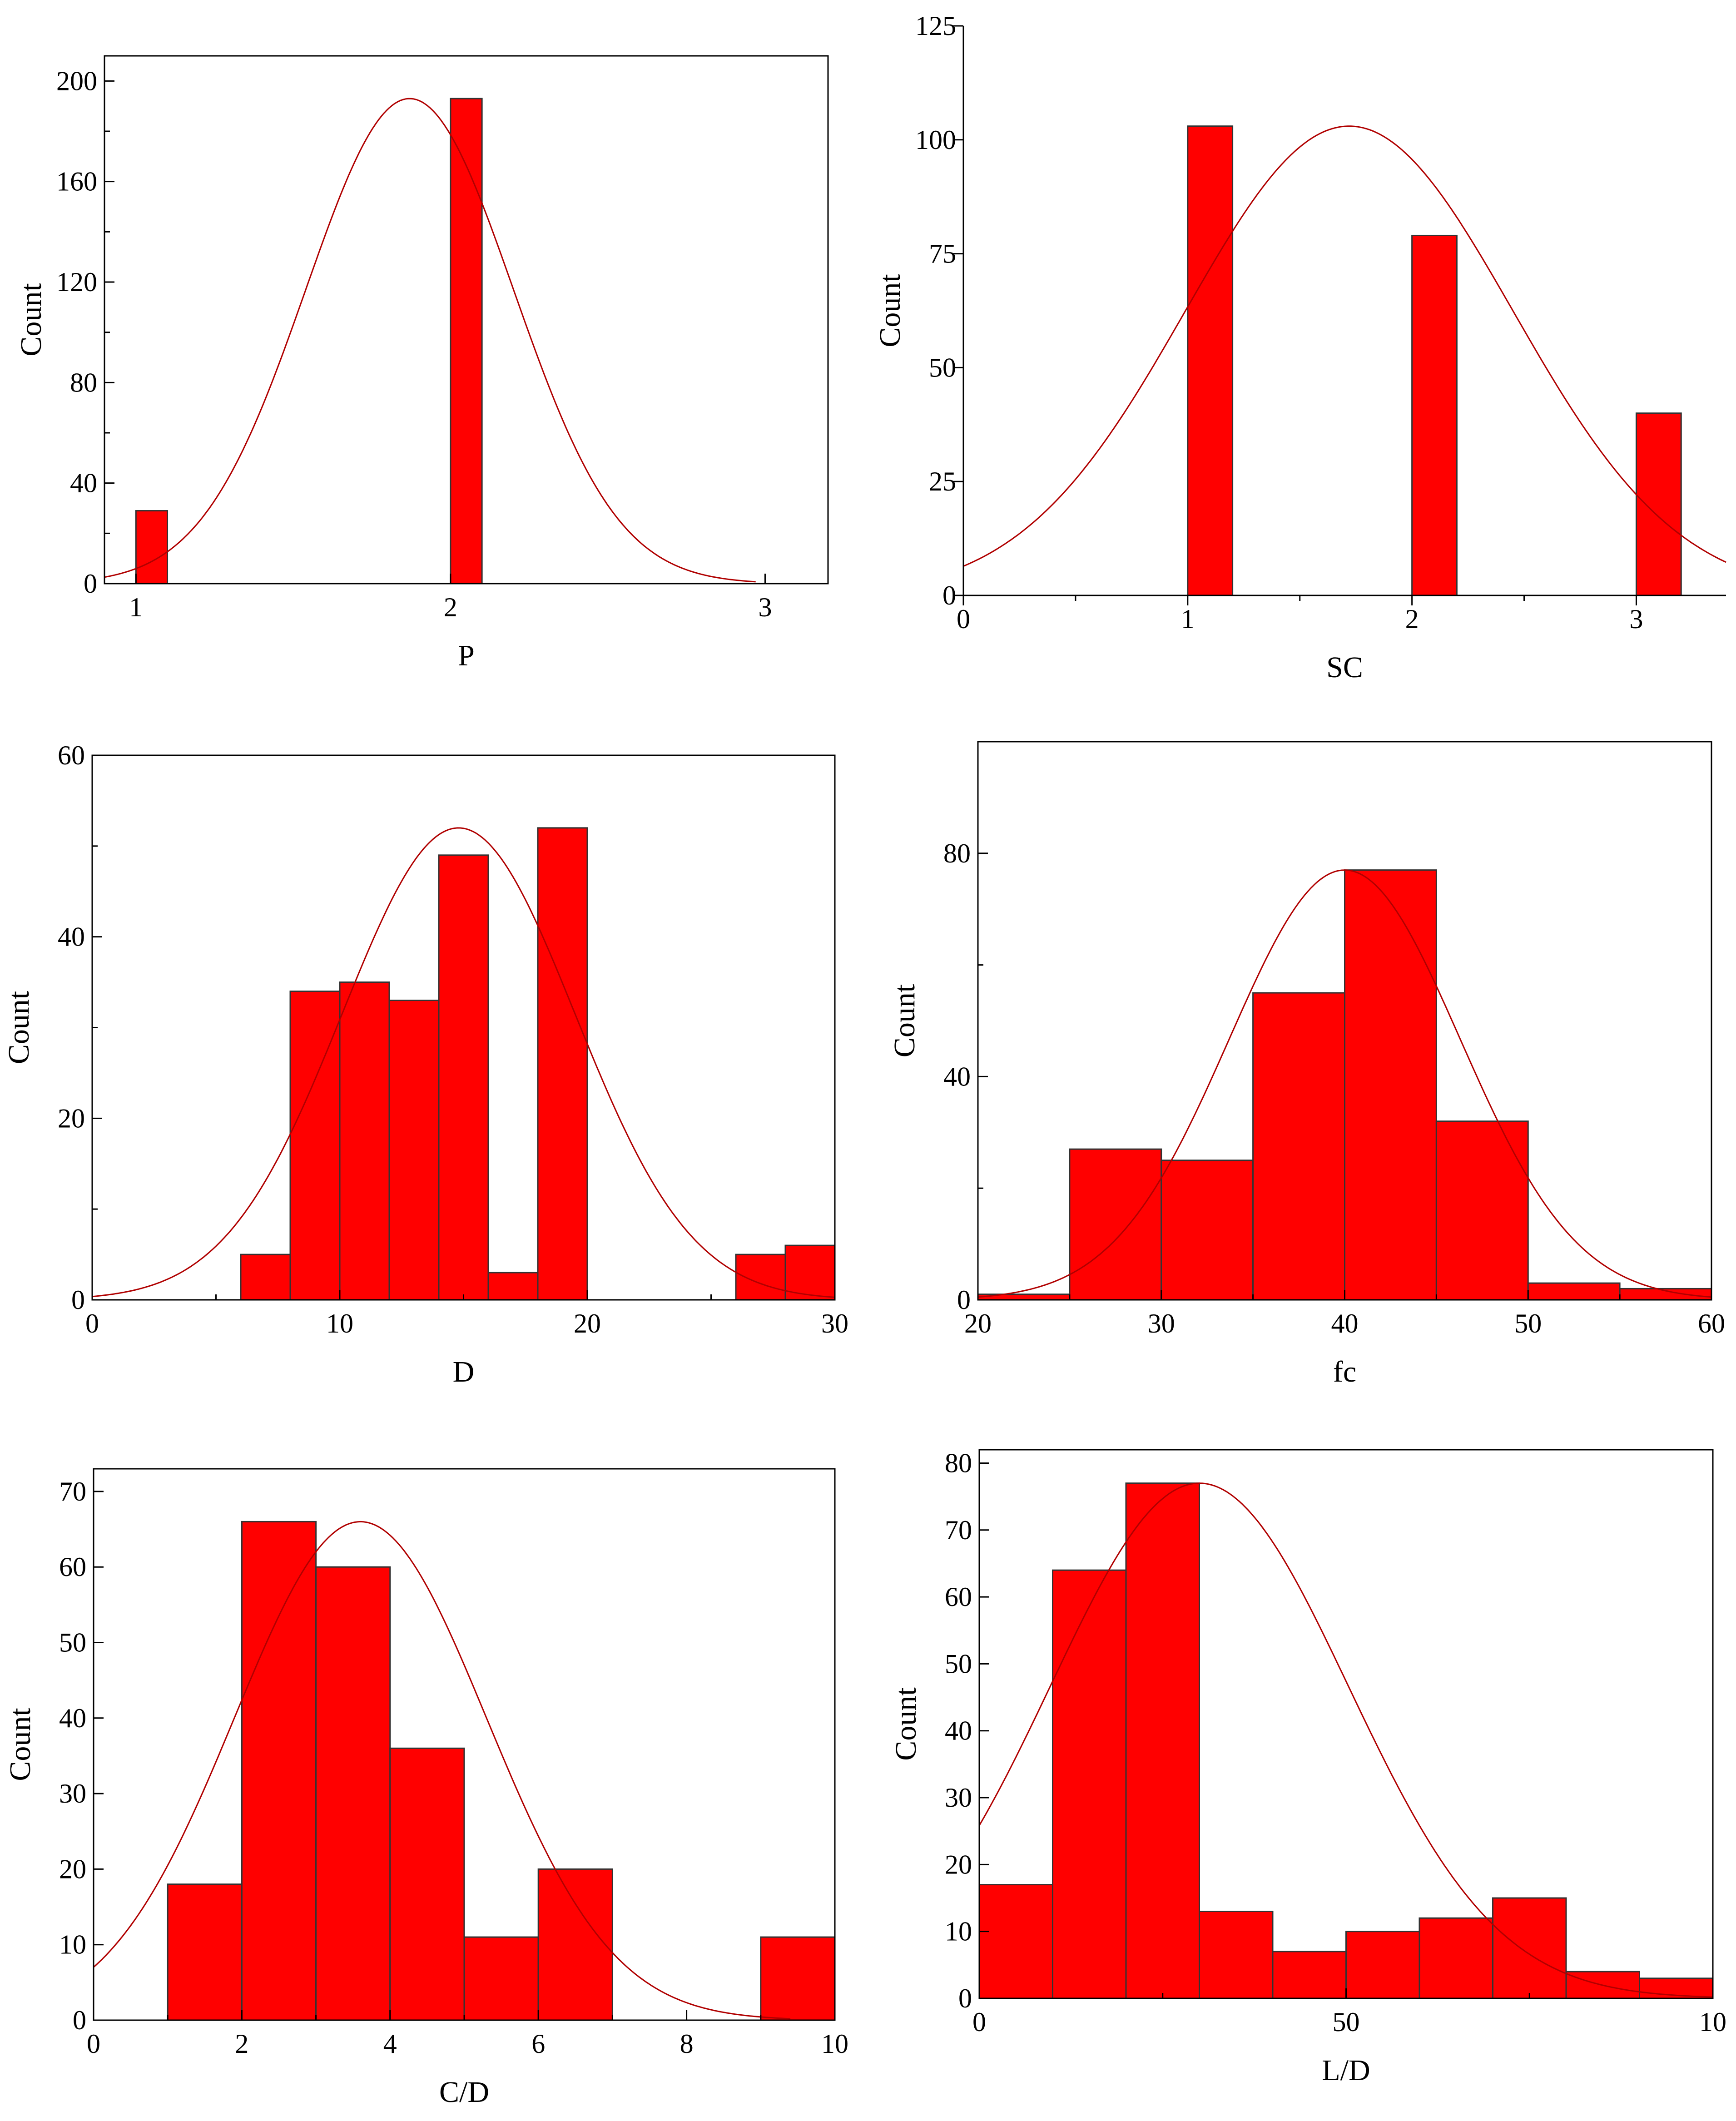 This screenshot has height=2121, width=1736. Describe the element at coordinates (76, 81) in the screenshot. I see `y-tick-label: 200` at that location.